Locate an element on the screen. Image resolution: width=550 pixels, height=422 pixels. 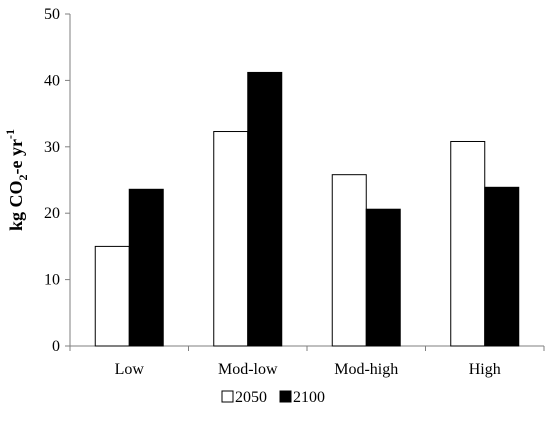
legend-label-2050: 2050 is located at coordinates (251, 397).